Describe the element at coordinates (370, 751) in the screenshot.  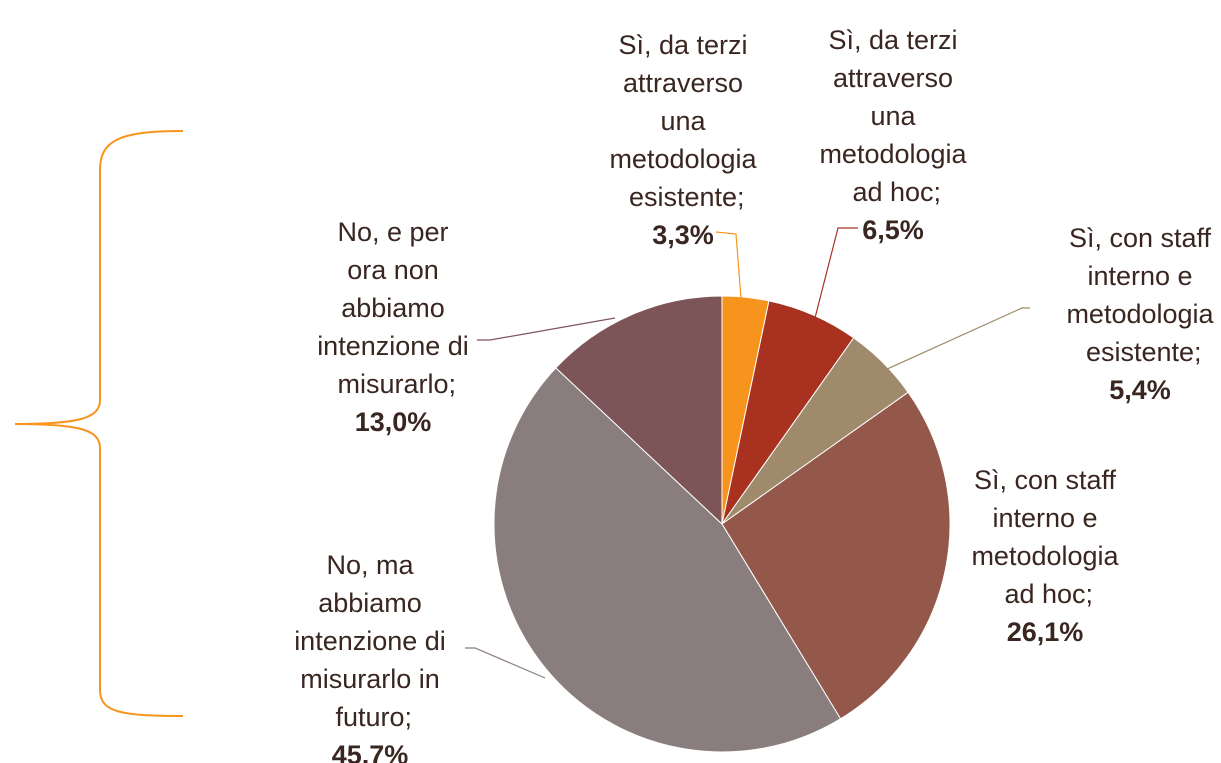
I see `data-label-value: 45,7%` at that location.